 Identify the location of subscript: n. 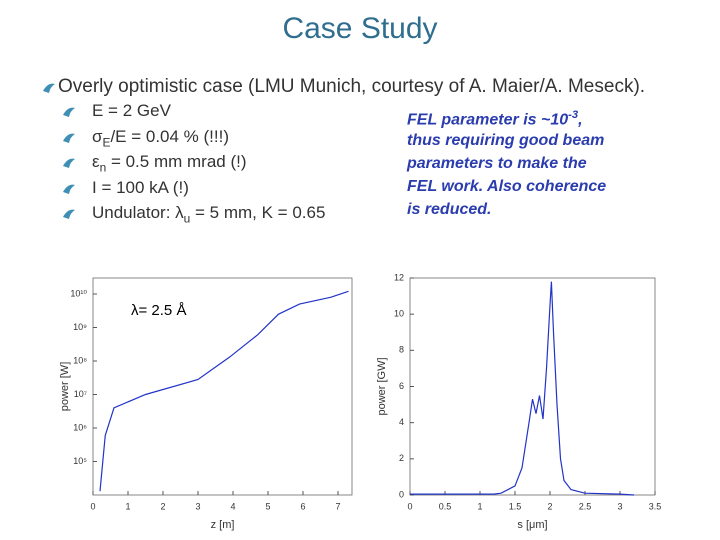
(103, 167).